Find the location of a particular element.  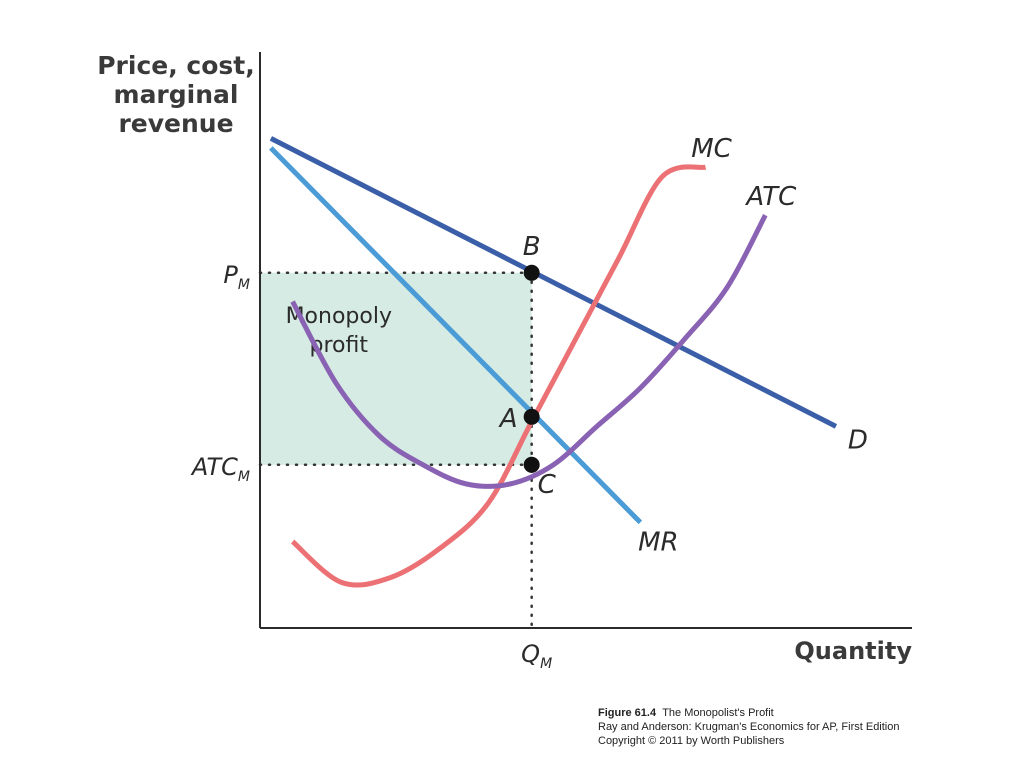

point-label-b: B is located at coordinates (532, 247).